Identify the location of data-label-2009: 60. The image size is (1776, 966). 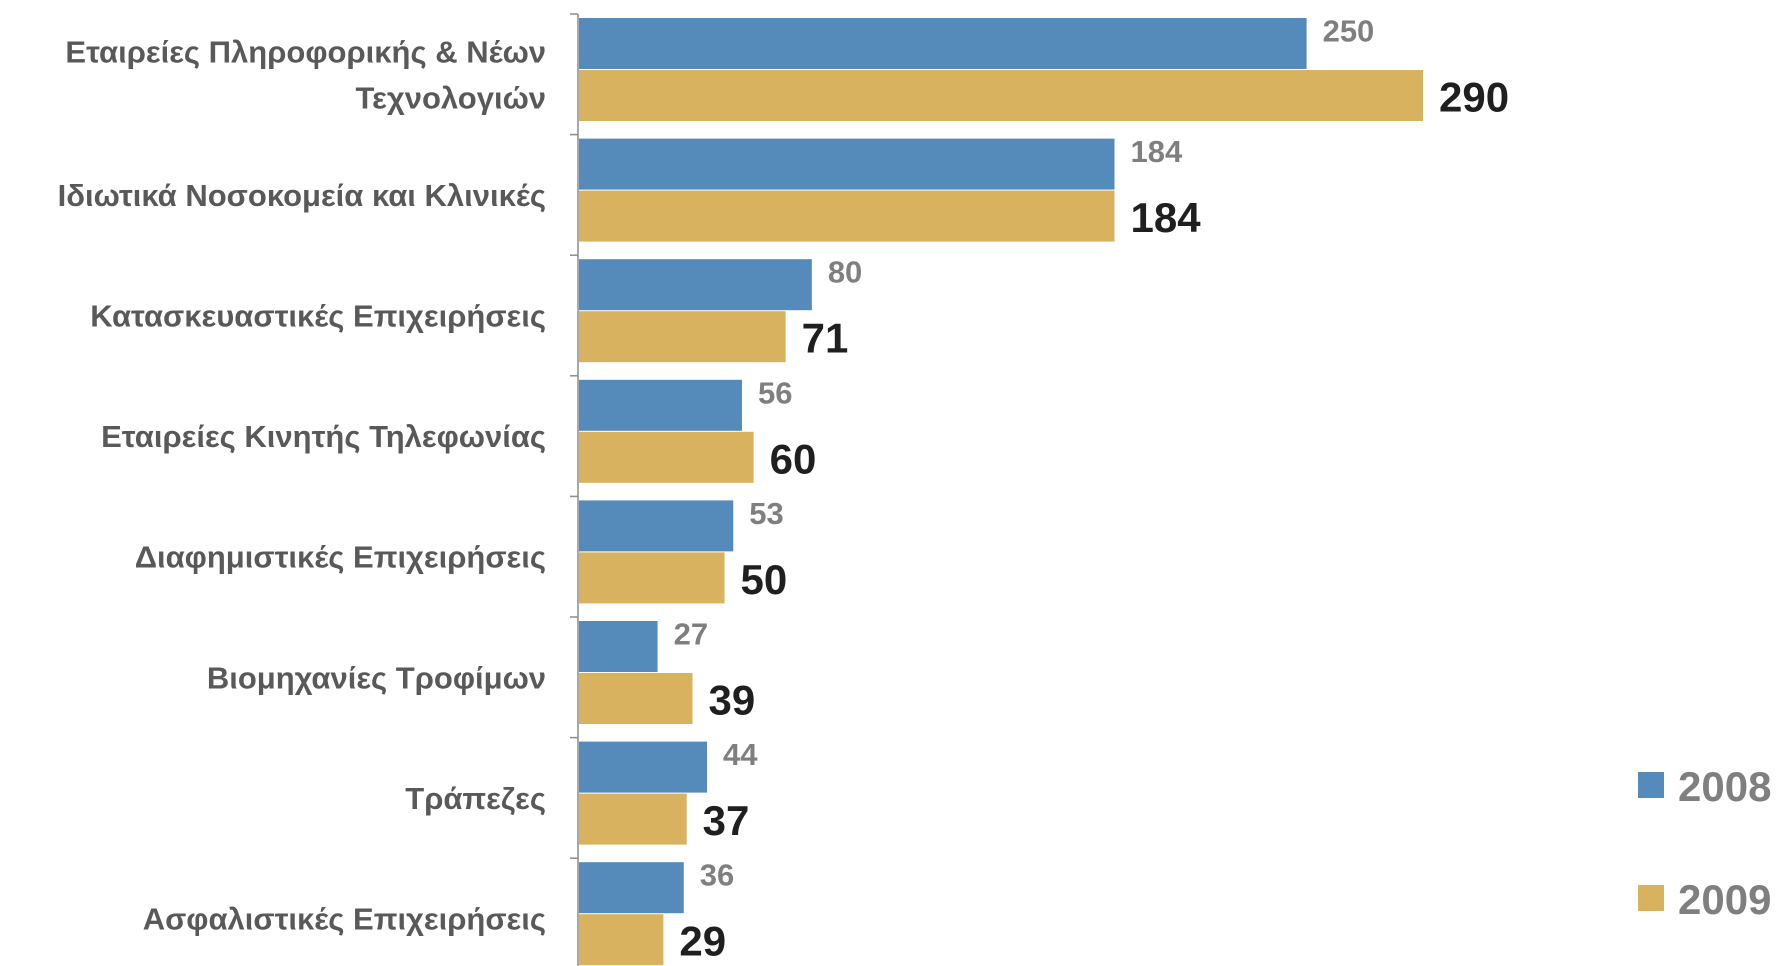
(793, 458).